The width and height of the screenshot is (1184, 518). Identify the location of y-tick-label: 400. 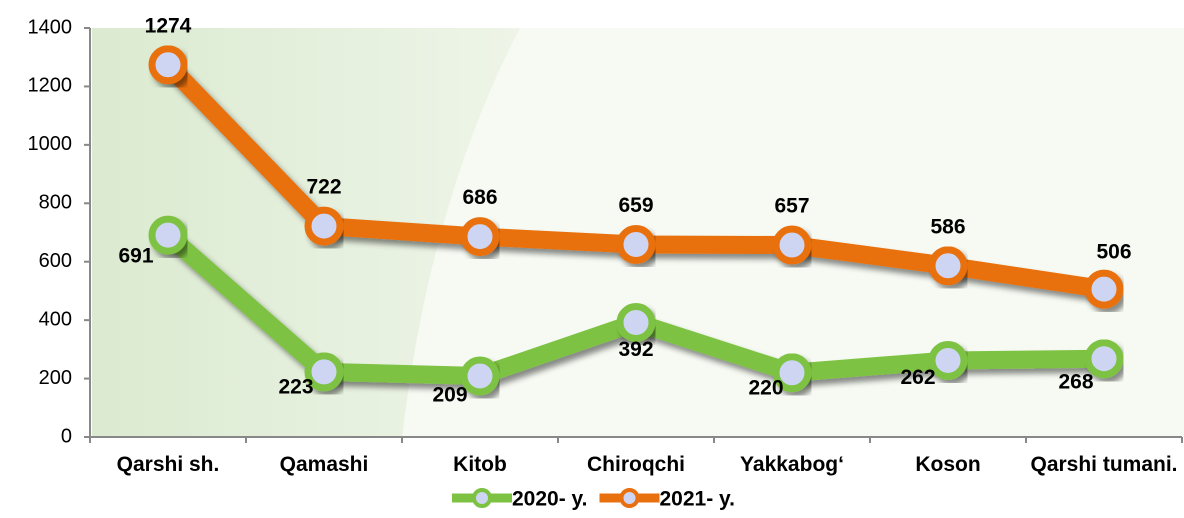
(55, 319).